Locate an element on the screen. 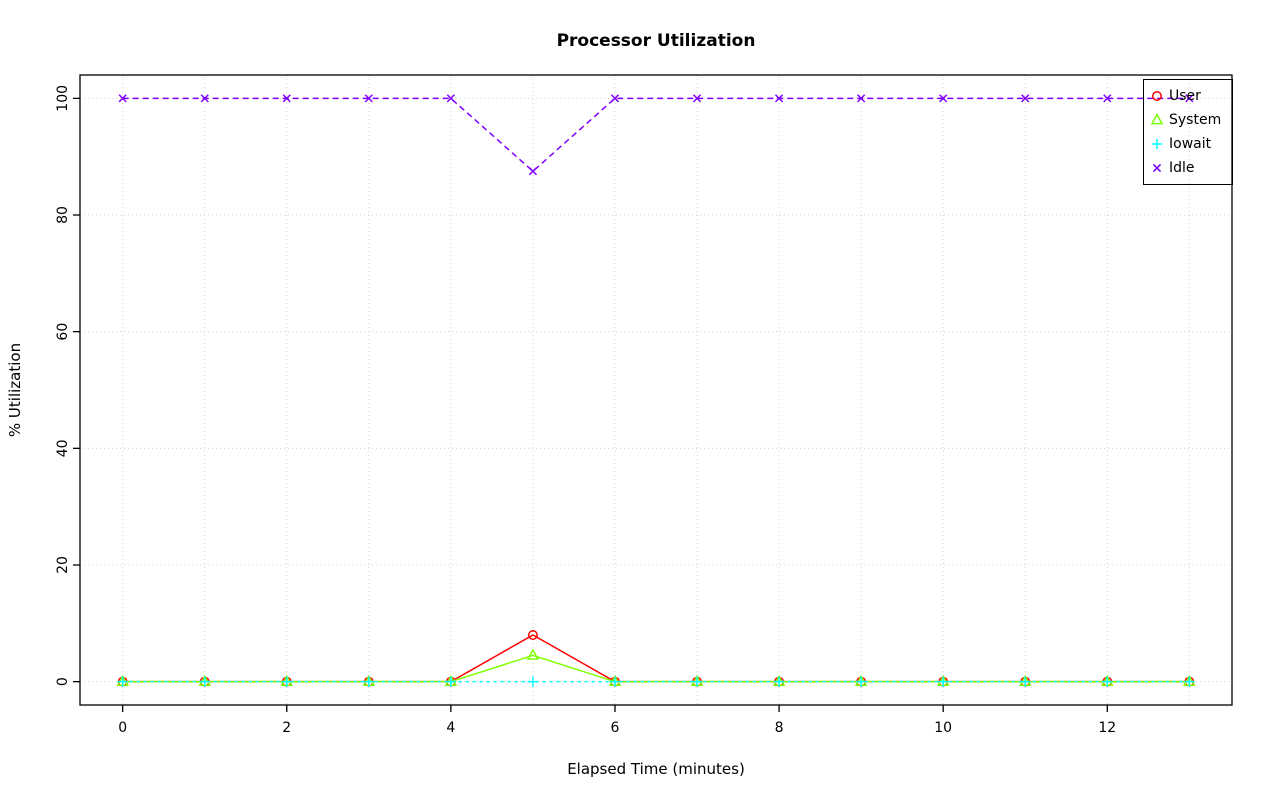  series-line-system is located at coordinates (656, 668).